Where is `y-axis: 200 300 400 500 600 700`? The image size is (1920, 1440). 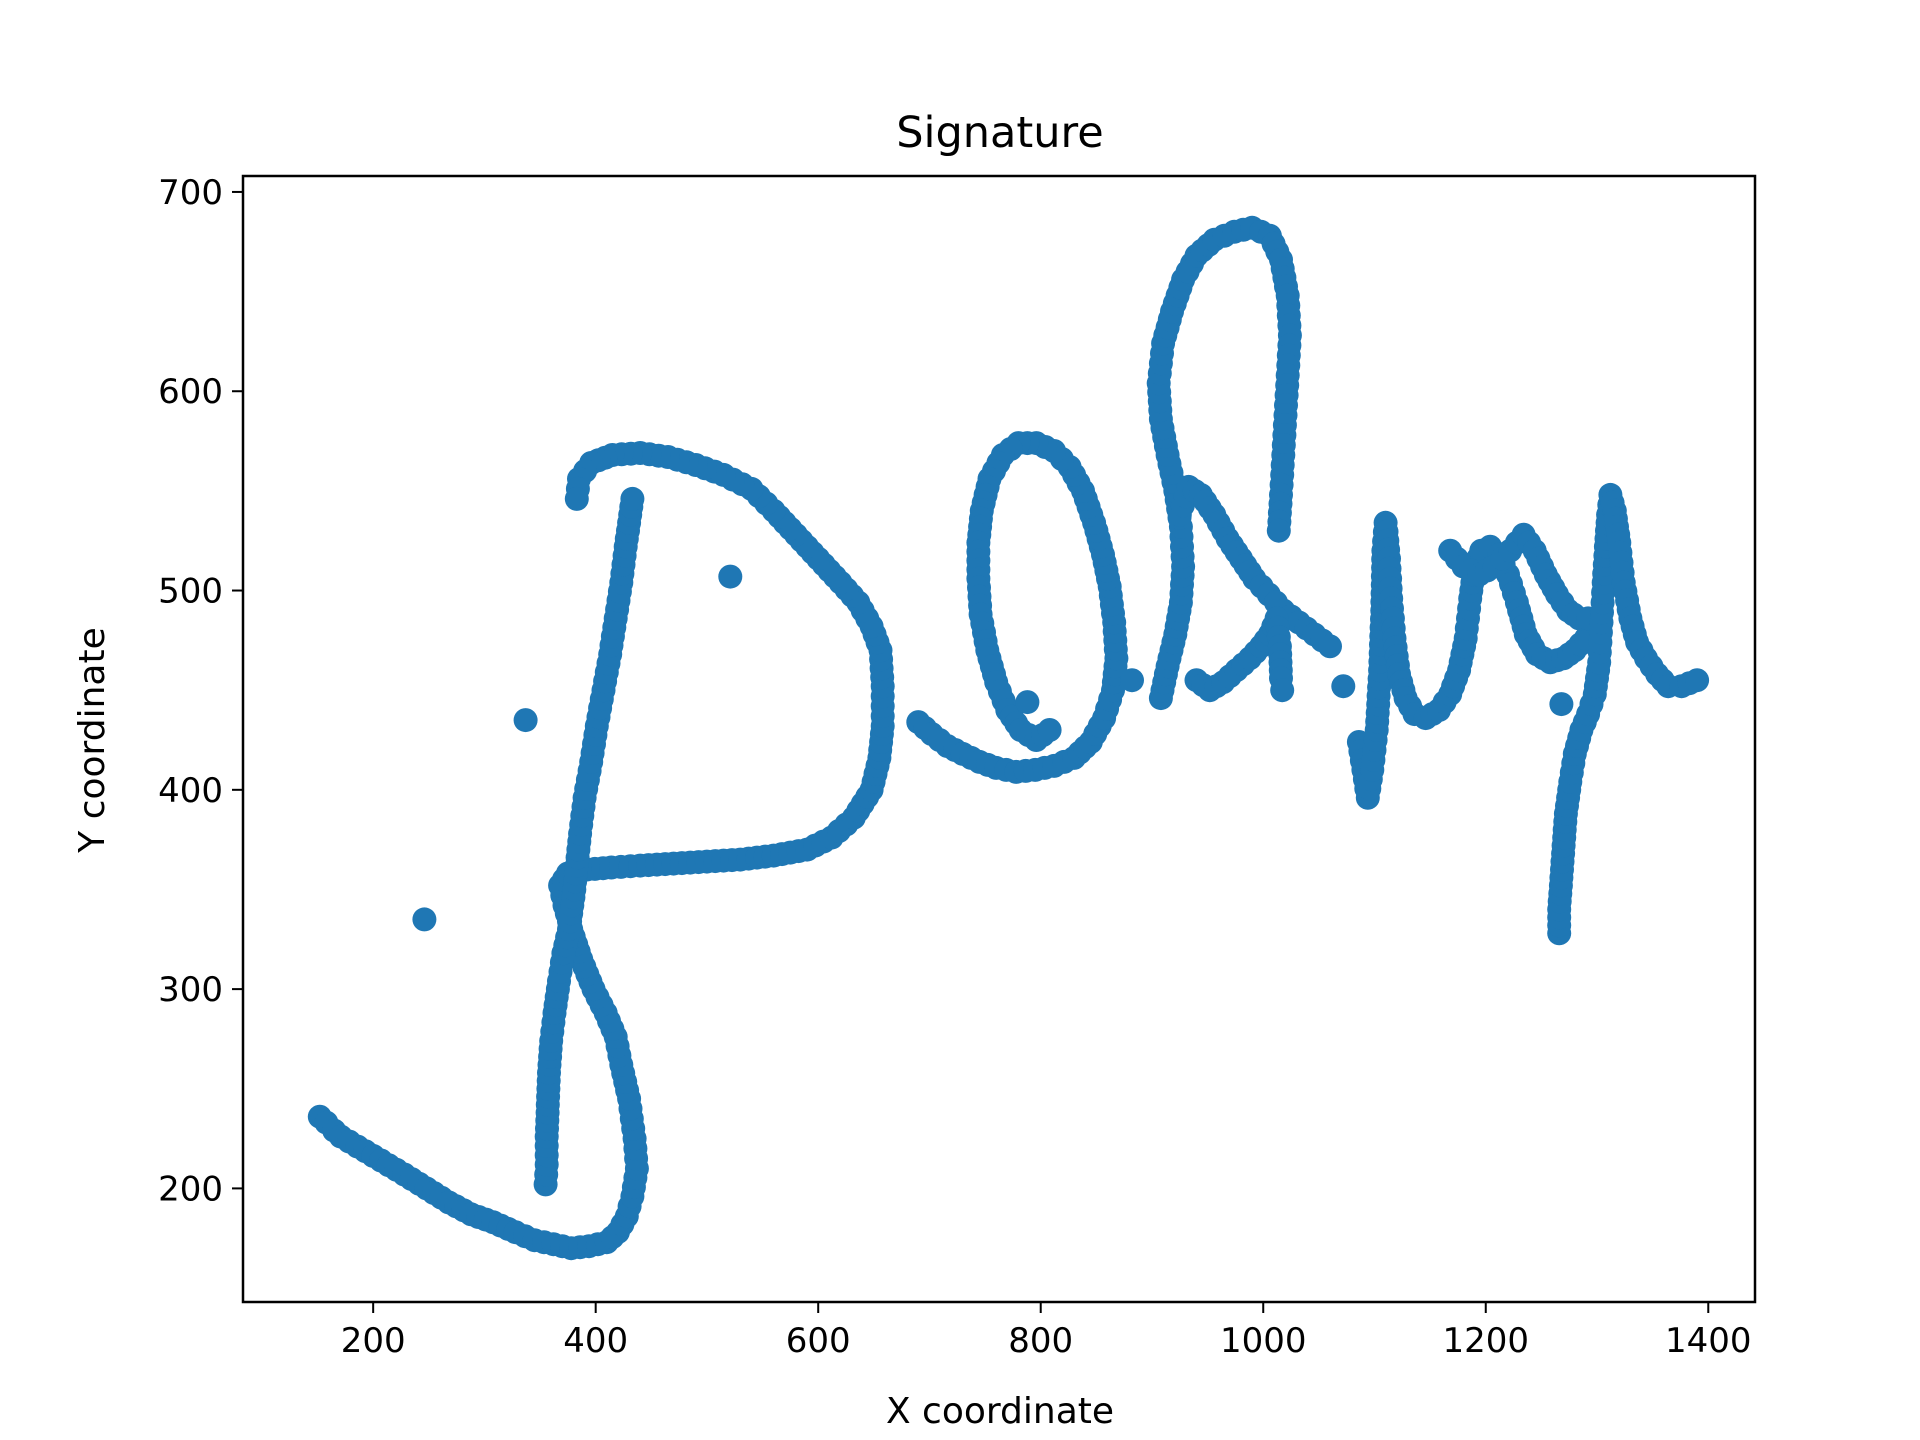 y-axis: 200 300 400 500 600 700 is located at coordinates (200, 691).